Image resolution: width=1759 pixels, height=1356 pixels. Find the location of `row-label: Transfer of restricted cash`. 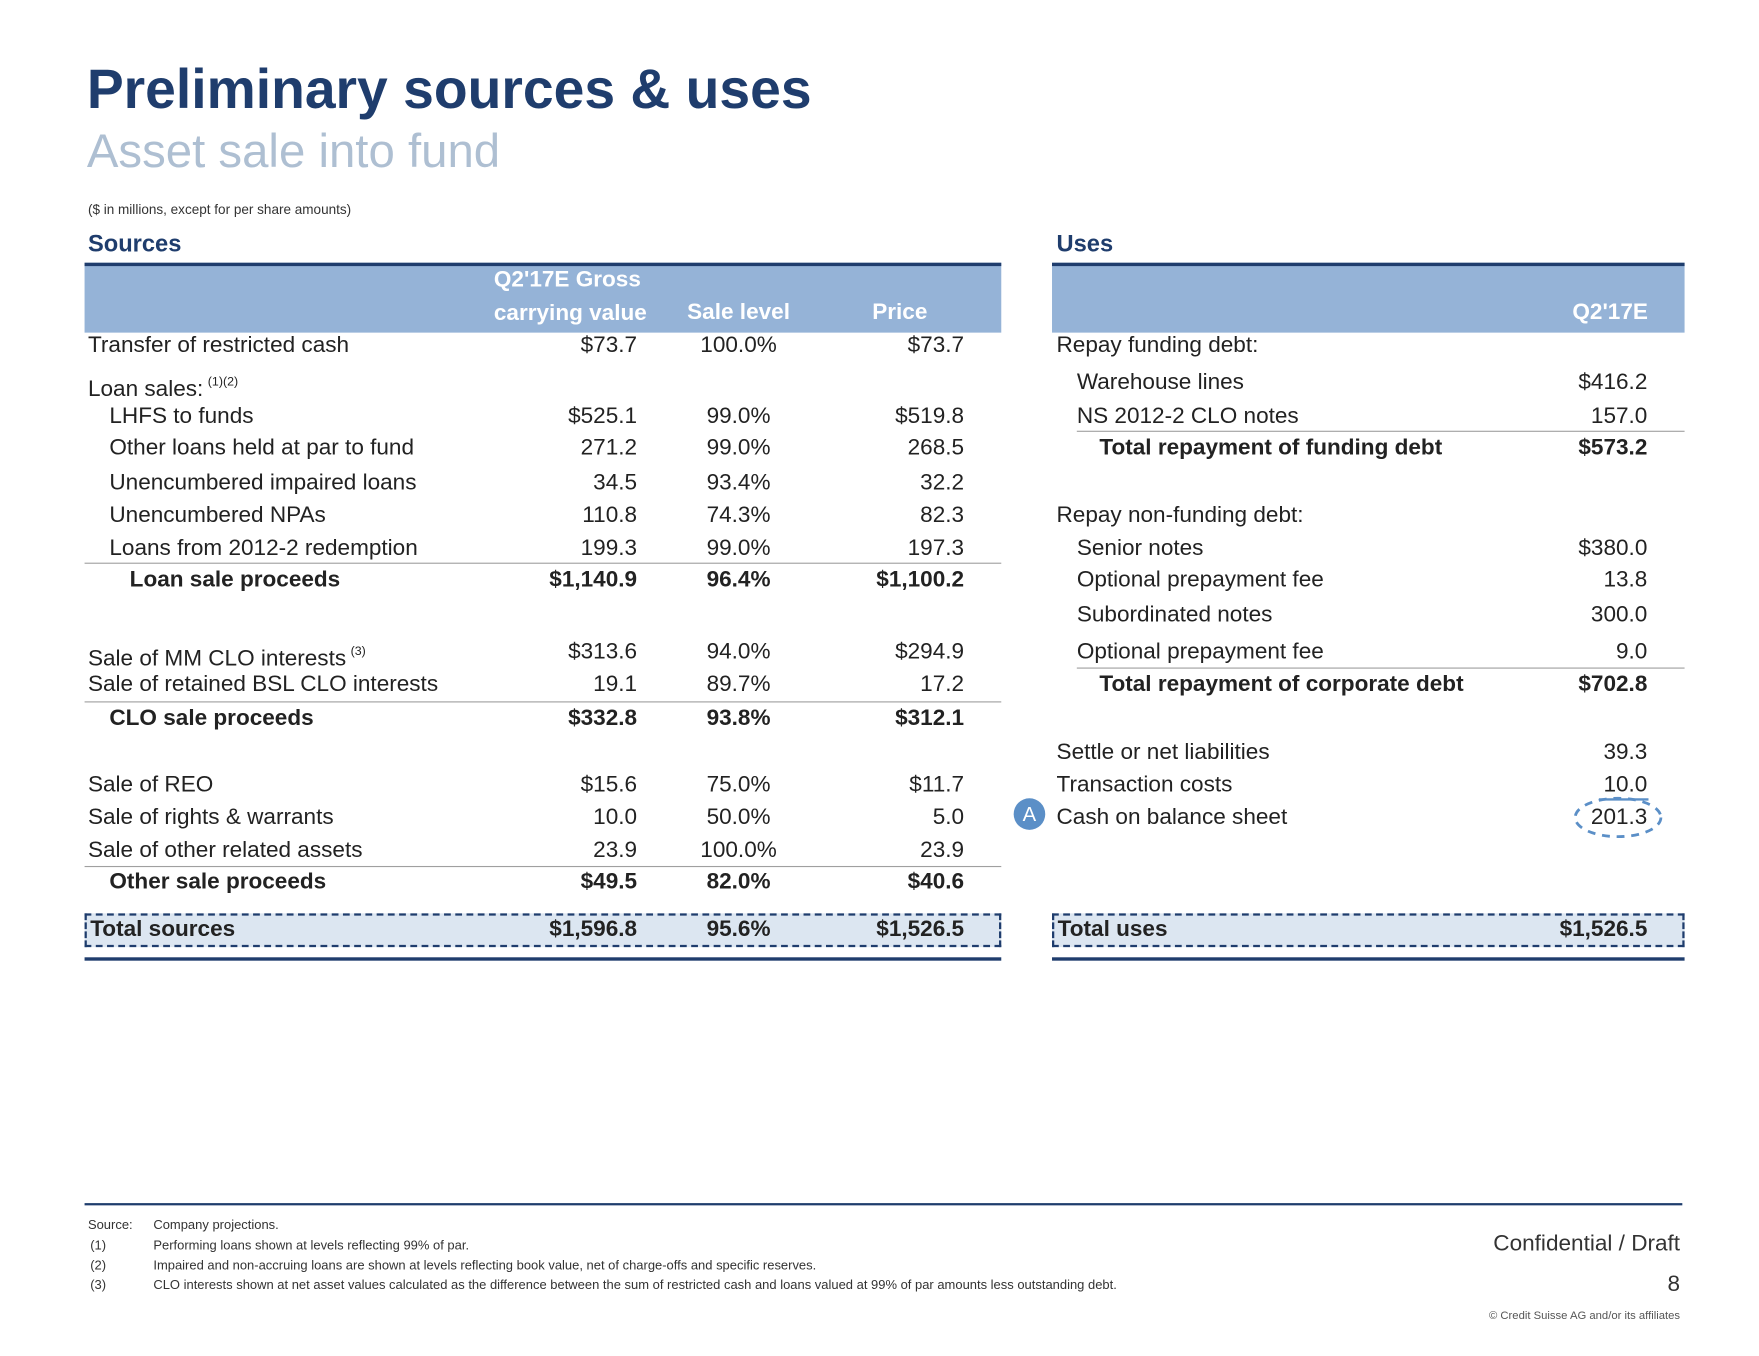

row-label: Transfer of restricted cash is located at coordinates (218, 345).